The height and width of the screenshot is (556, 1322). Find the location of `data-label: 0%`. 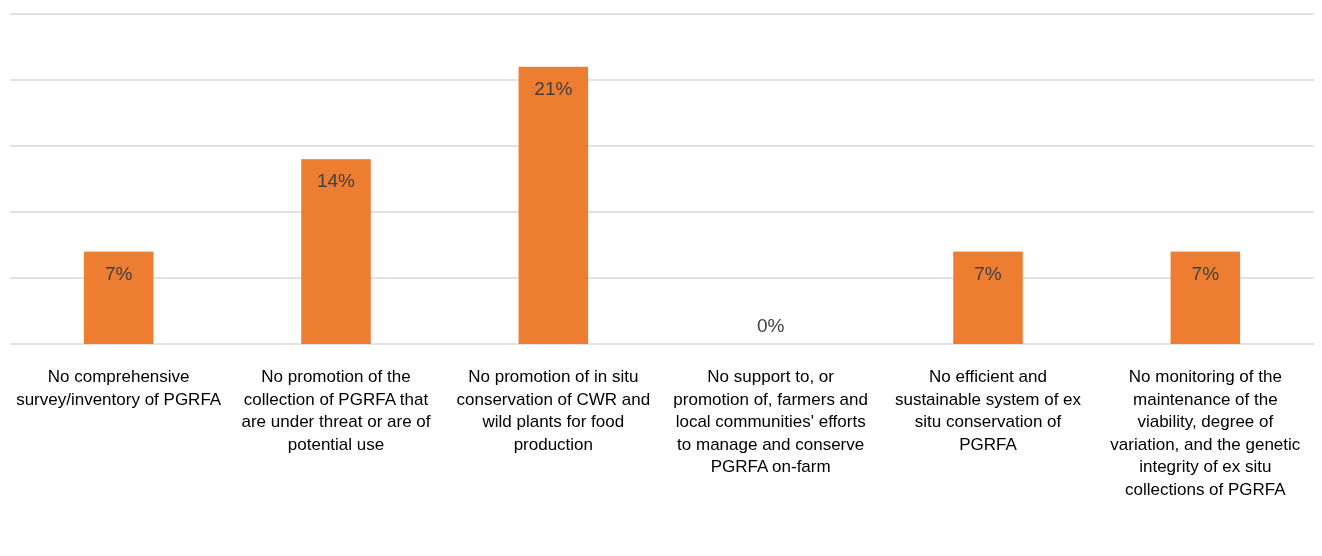

data-label: 0% is located at coordinates (770, 325).